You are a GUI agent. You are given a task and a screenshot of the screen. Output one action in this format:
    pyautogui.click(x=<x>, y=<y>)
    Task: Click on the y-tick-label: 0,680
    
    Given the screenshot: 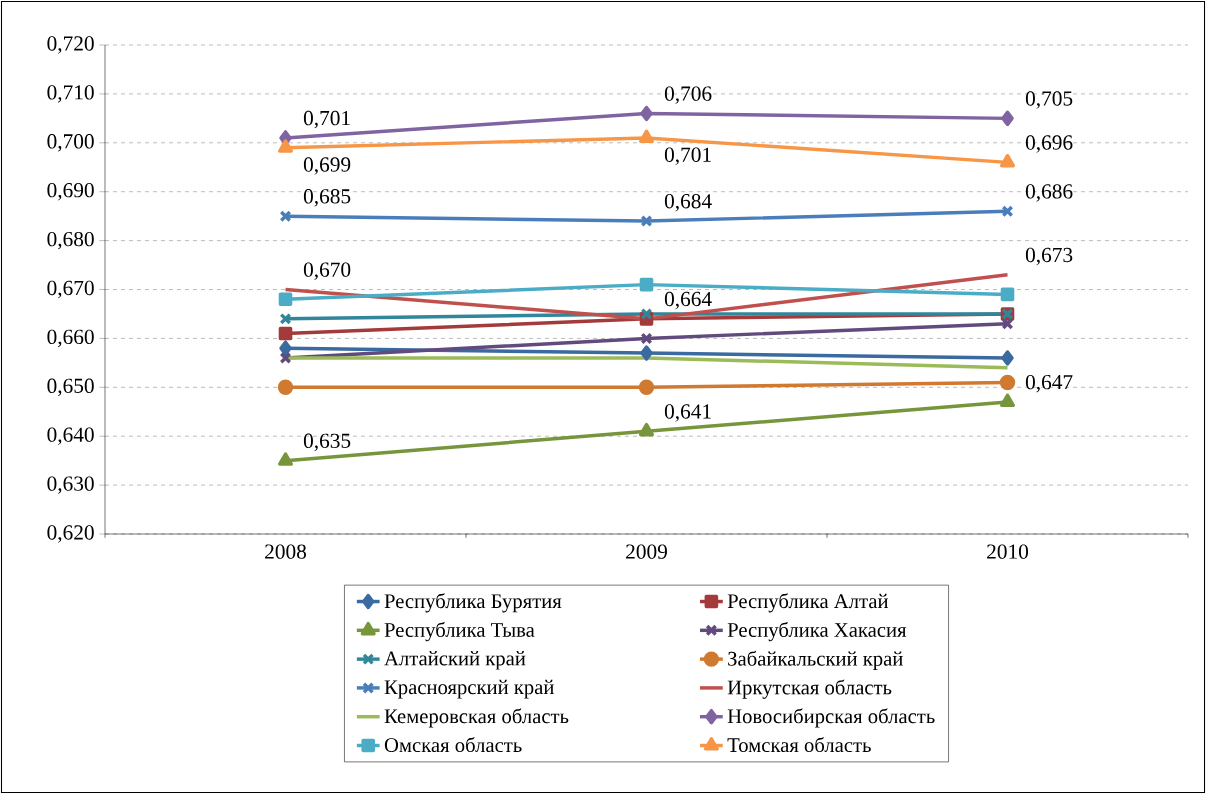 What is the action you would take?
    pyautogui.click(x=70, y=240)
    